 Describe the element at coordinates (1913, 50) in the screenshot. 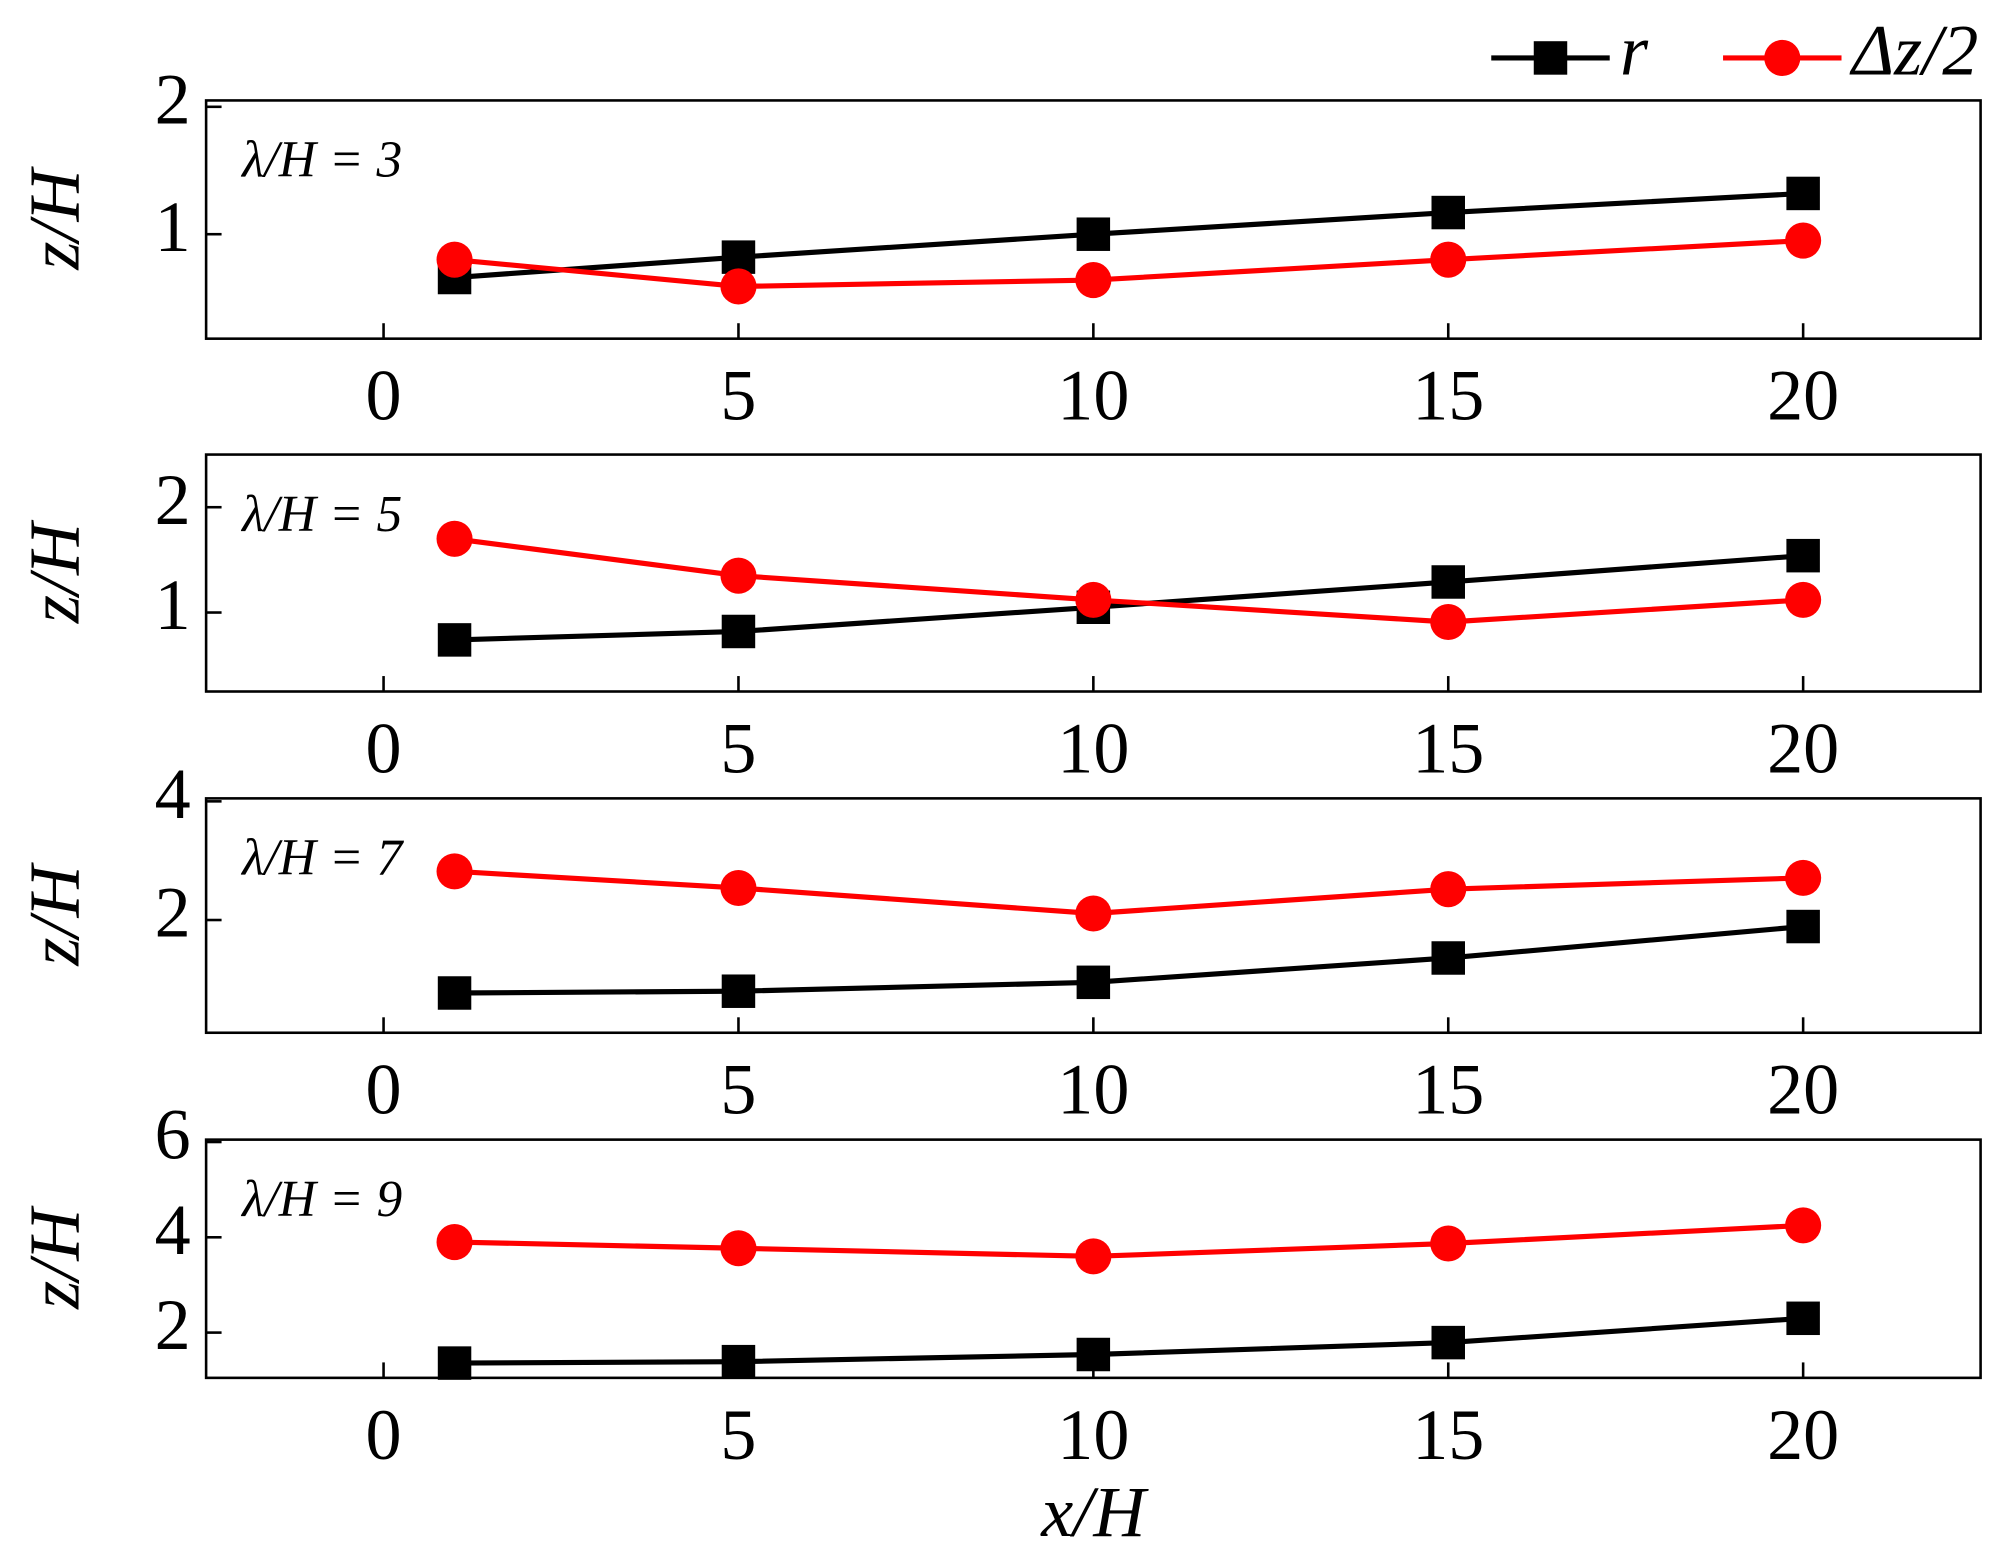

I see `legend-label: Δz/2` at that location.